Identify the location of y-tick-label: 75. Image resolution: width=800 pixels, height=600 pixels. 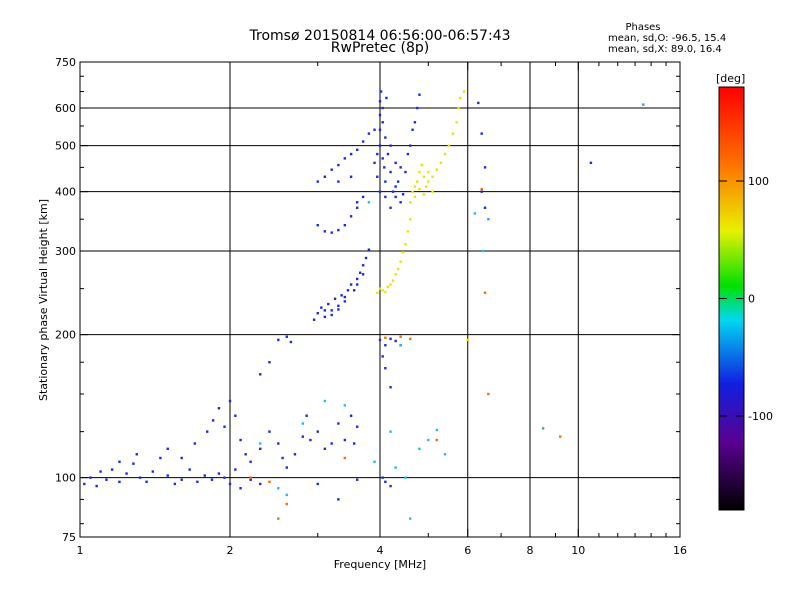
(69, 537).